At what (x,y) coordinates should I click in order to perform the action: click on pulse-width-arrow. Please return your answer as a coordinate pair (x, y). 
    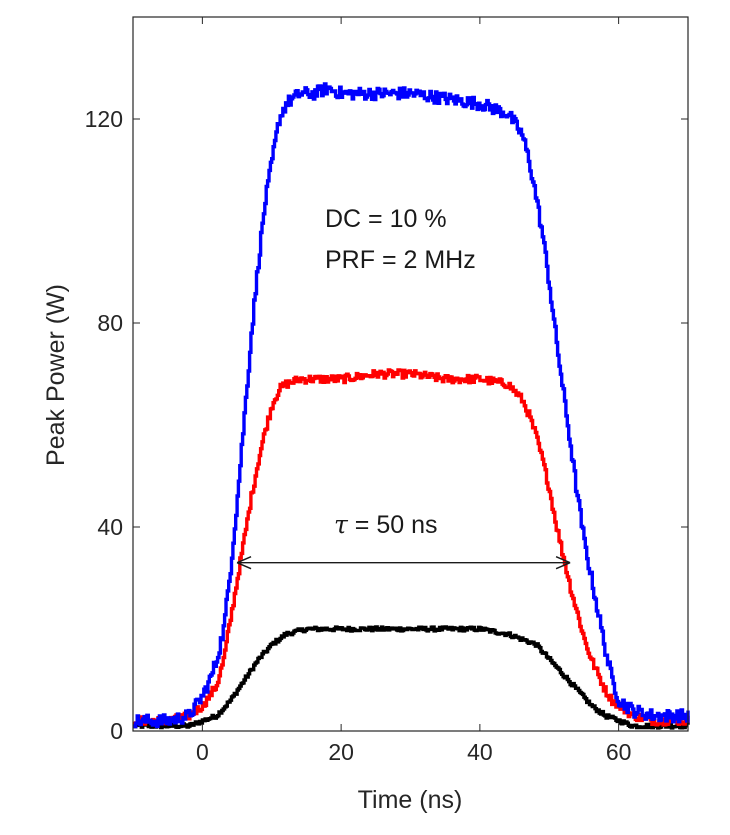
    Looking at the image, I should click on (403, 563).